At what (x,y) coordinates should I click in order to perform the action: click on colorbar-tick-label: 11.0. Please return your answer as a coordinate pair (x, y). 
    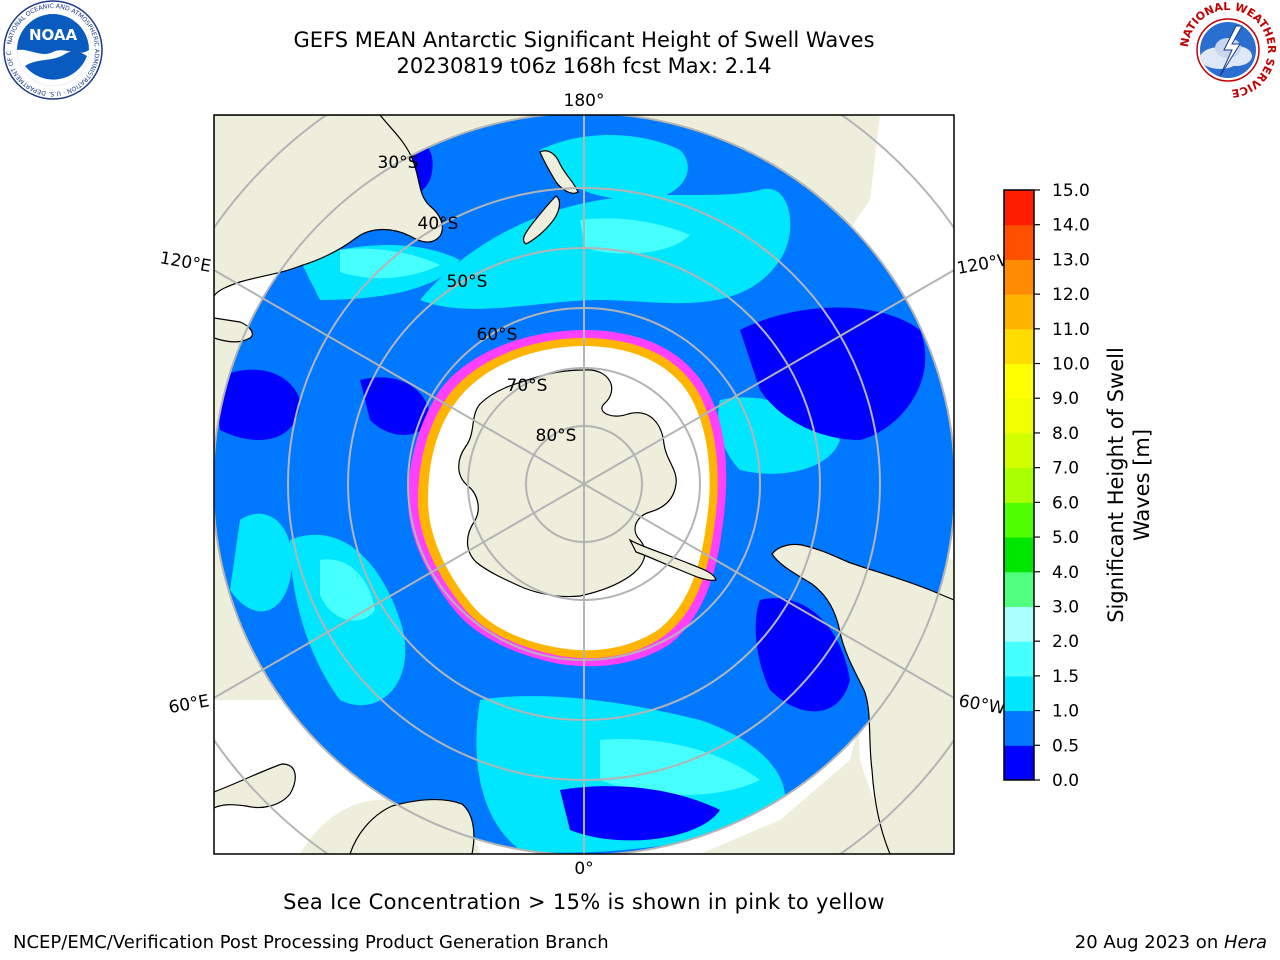
    Looking at the image, I should click on (1071, 330).